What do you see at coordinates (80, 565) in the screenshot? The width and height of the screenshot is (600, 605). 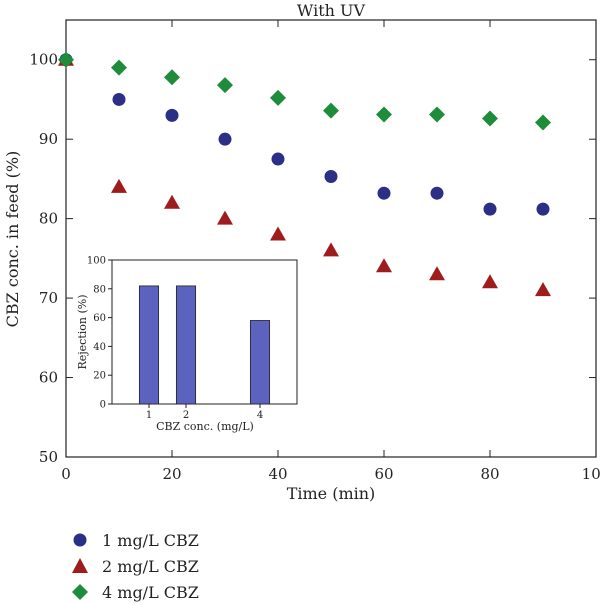 I see `legend-triangle-marker` at bounding box center [80, 565].